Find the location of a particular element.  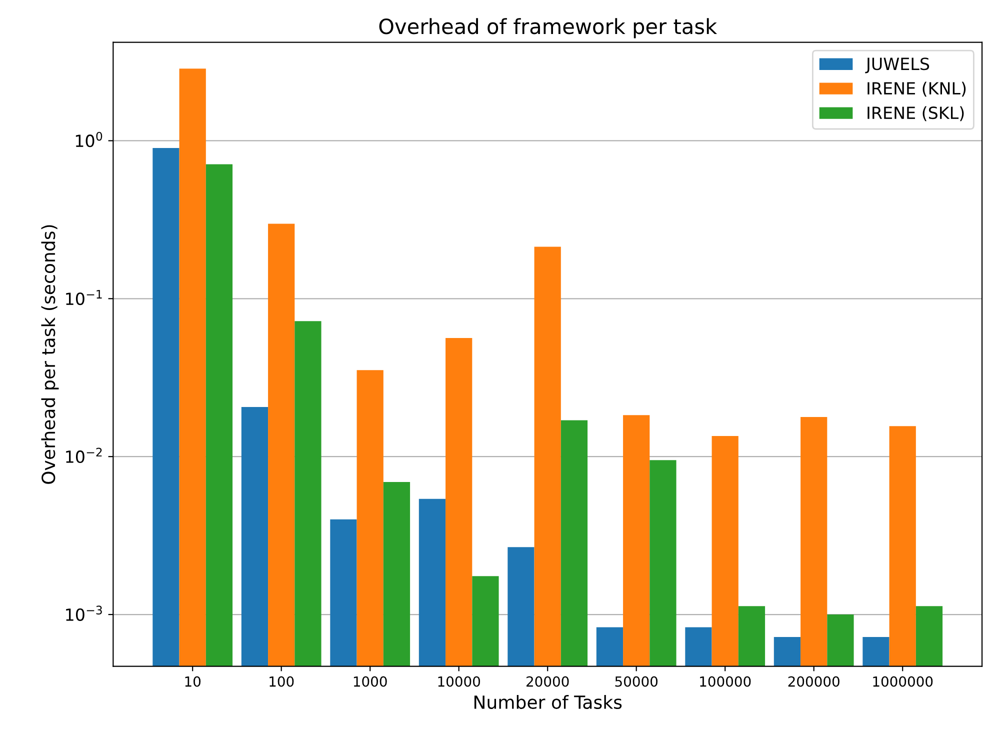

legend-label: IRENE (SKL) is located at coordinates (916, 114).